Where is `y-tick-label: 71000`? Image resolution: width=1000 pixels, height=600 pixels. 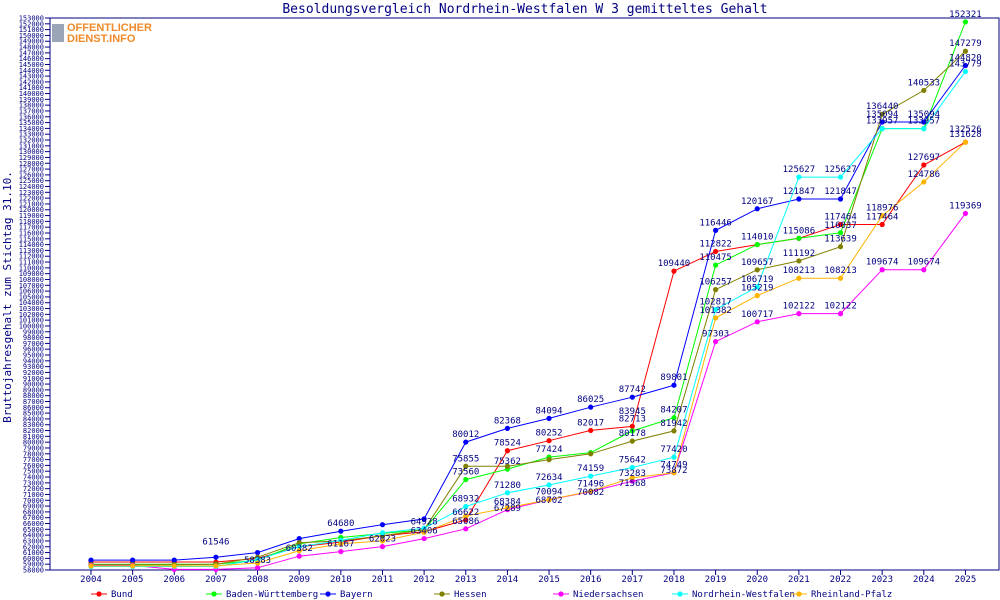
y-tick-label: 71000 is located at coordinates (33, 495).